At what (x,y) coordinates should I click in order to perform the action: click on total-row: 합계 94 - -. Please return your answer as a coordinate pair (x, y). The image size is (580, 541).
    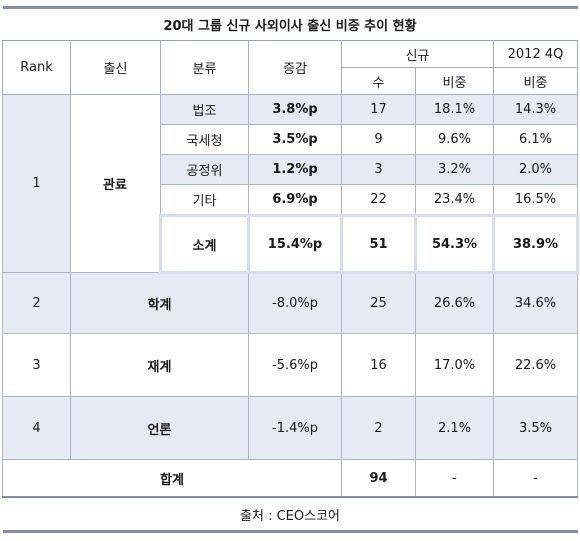
    Looking at the image, I should click on (290, 478).